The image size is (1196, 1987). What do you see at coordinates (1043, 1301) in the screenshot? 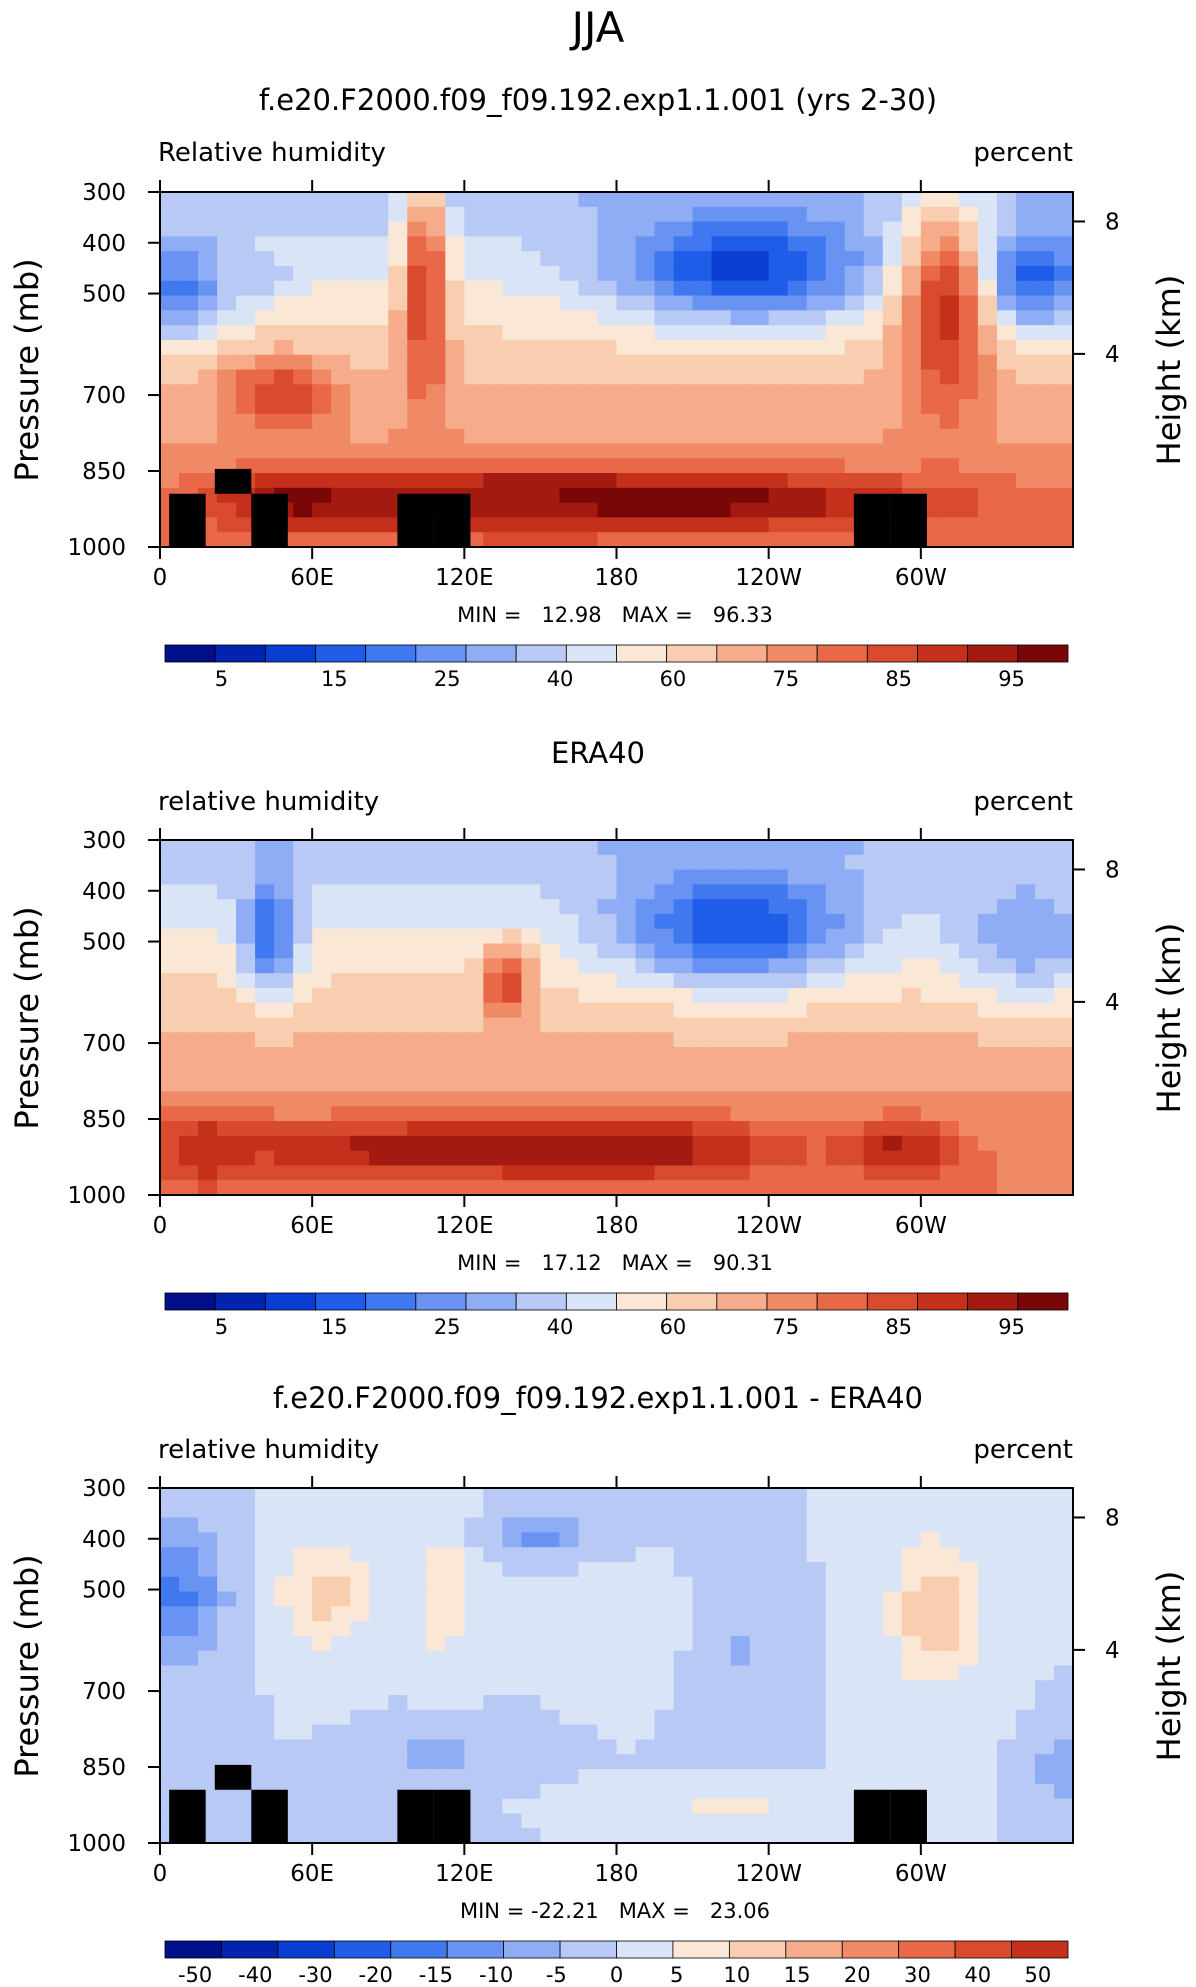
I see `panel-2-colorbar-box` at bounding box center [1043, 1301].